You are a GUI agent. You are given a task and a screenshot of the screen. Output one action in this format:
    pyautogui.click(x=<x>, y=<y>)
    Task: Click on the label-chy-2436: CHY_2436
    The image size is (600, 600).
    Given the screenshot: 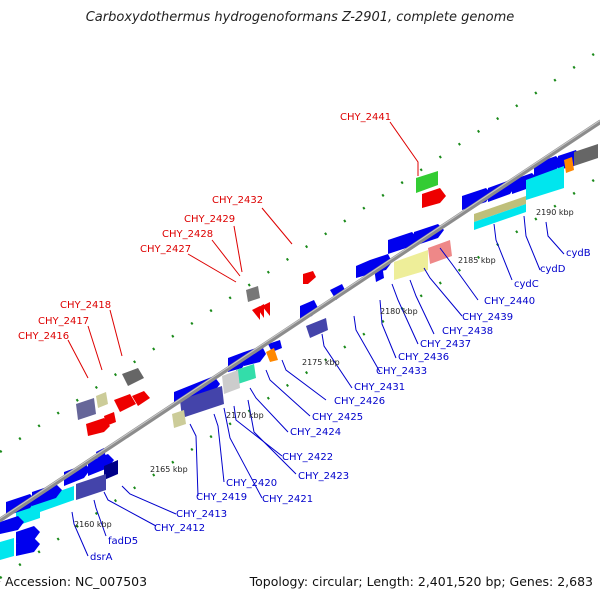 What is the action you would take?
    pyautogui.click(x=423, y=357)
    